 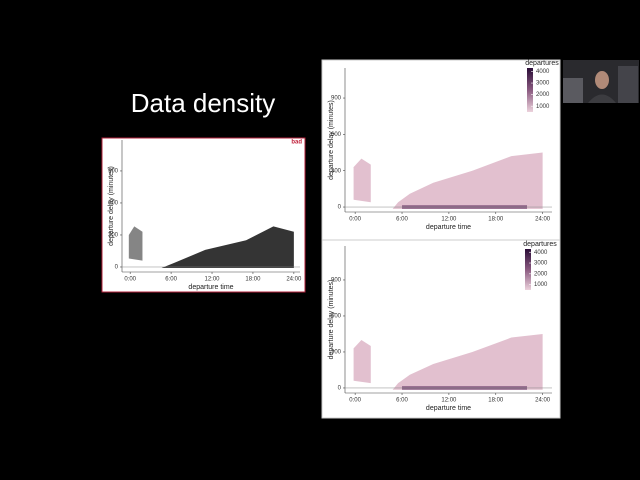 I want to click on badge: bad, so click(x=296, y=143).